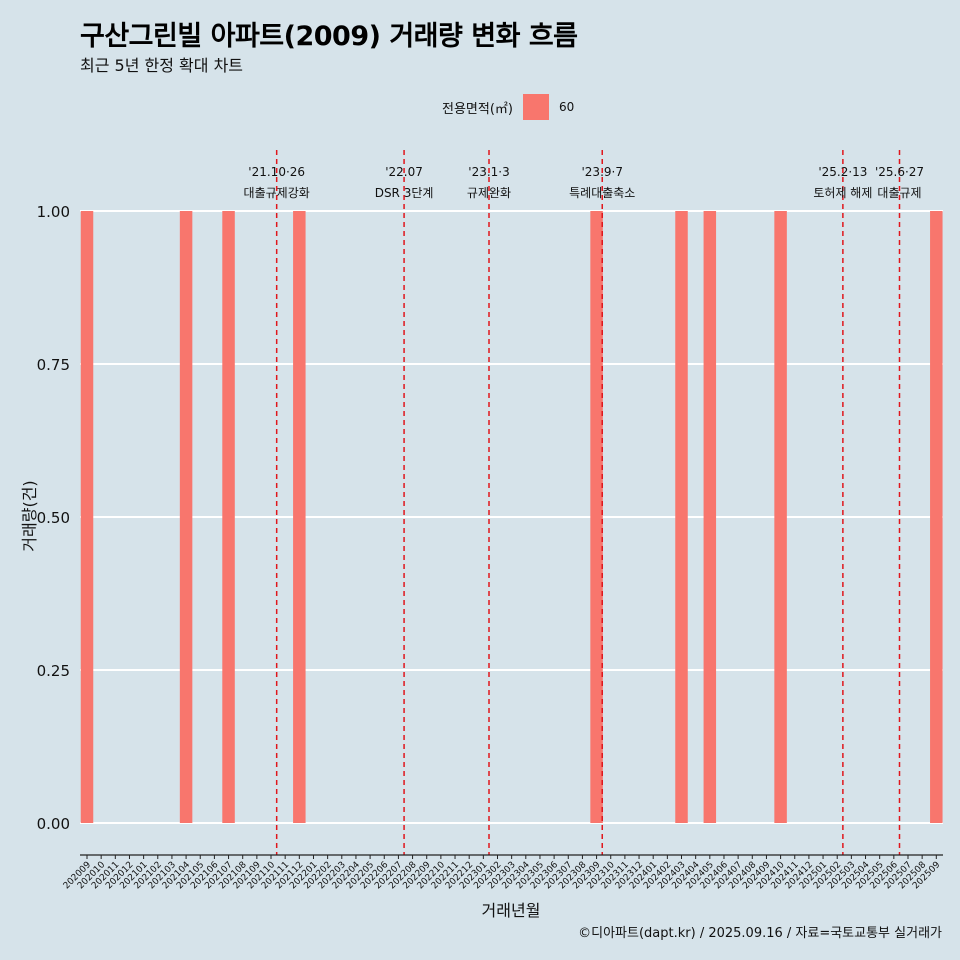 This screenshot has width=960, height=960. I want to click on y-axis-label: 거래량(건), so click(29, 516).